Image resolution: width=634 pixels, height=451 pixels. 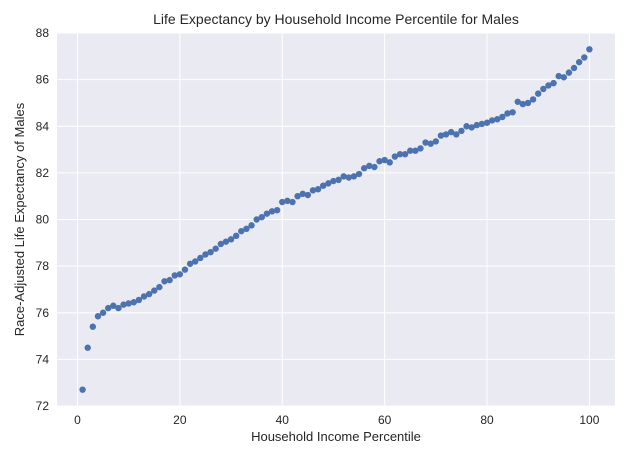 I want to click on x-tick-label: 40, so click(x=283, y=420).